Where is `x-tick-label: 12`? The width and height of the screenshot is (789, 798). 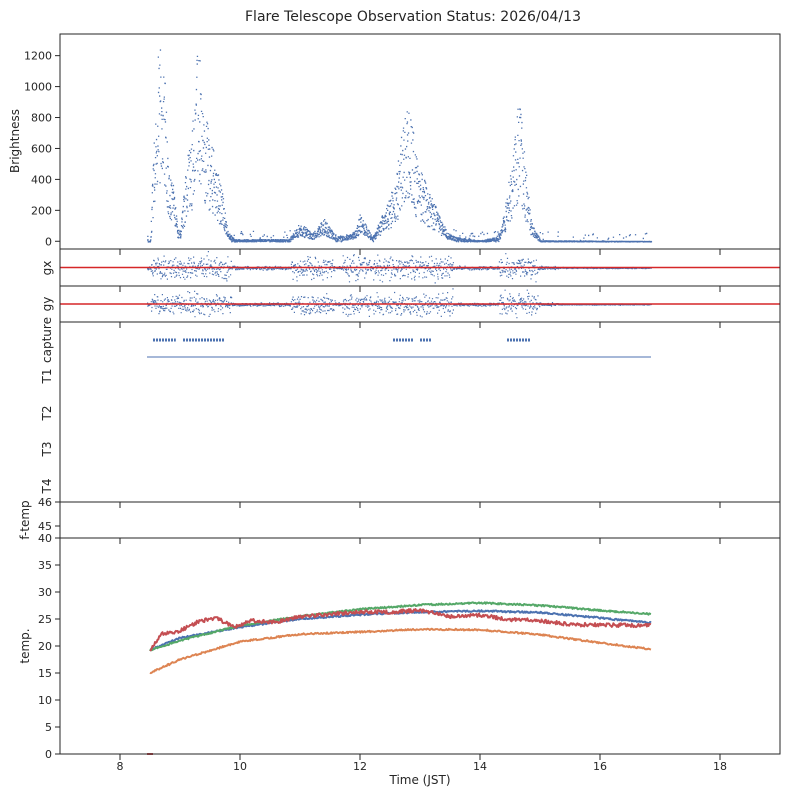 x-tick-label: 12 is located at coordinates (360, 766).